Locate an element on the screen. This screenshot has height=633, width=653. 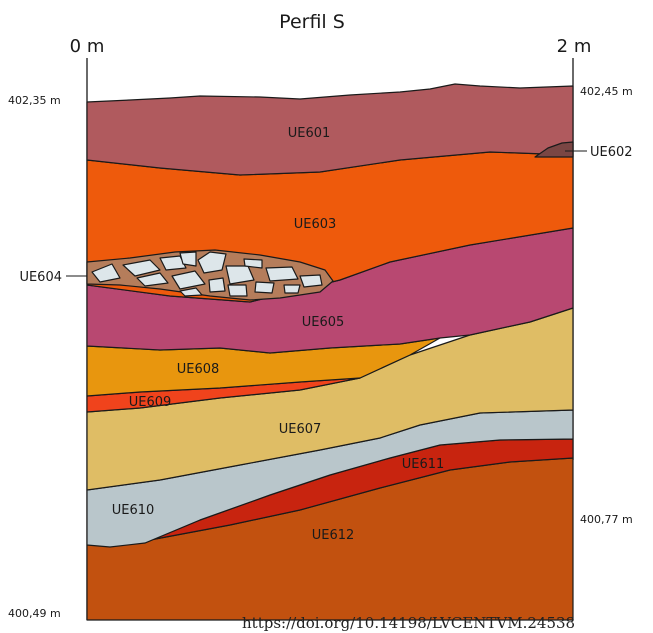
label-ue604: UE604 is located at coordinates (40, 277).